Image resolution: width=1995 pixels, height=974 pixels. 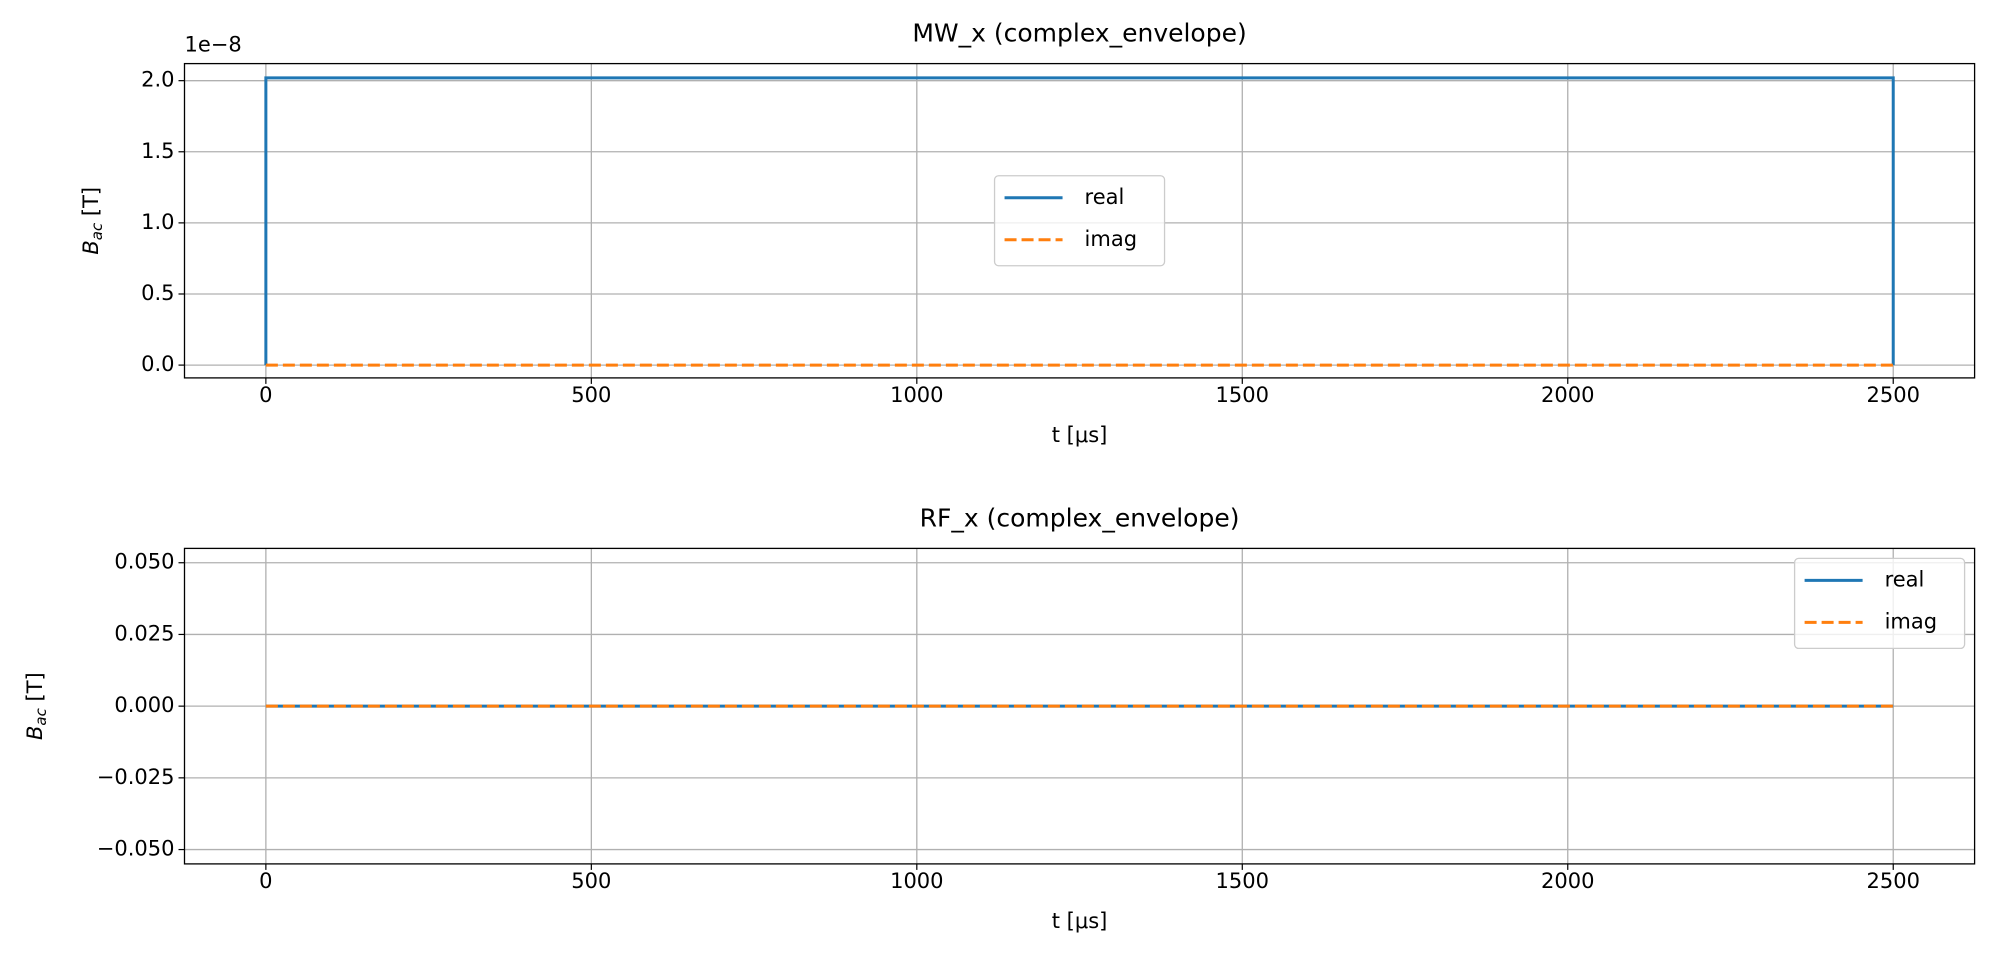 What do you see at coordinates (136, 777) in the screenshot?
I see `y-tick-label: −0.025` at bounding box center [136, 777].